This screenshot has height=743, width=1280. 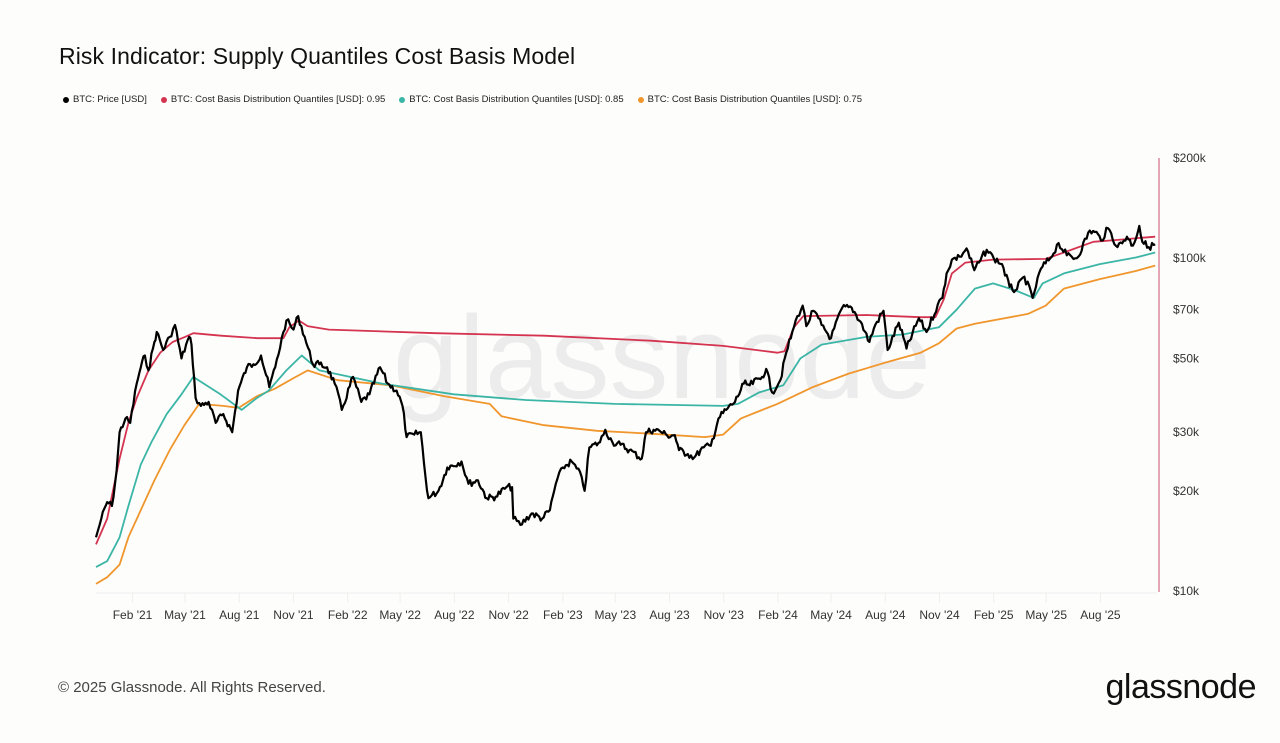 I want to click on legend-item-price: BTC: Price [USD], so click(x=105, y=99).